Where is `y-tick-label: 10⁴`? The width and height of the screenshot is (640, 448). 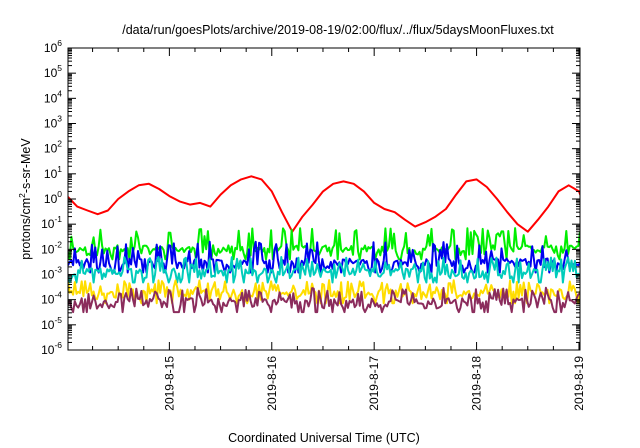
y-tick-label: 10⁴ is located at coordinates (53, 96).